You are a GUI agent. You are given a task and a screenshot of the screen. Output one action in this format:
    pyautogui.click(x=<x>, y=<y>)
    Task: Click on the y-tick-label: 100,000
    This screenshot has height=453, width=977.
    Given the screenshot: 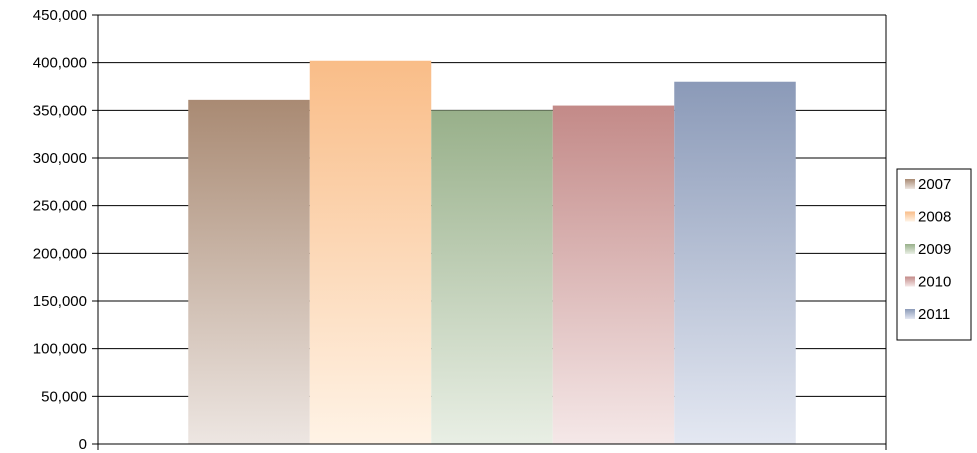 What is the action you would take?
    pyautogui.click(x=60, y=349)
    